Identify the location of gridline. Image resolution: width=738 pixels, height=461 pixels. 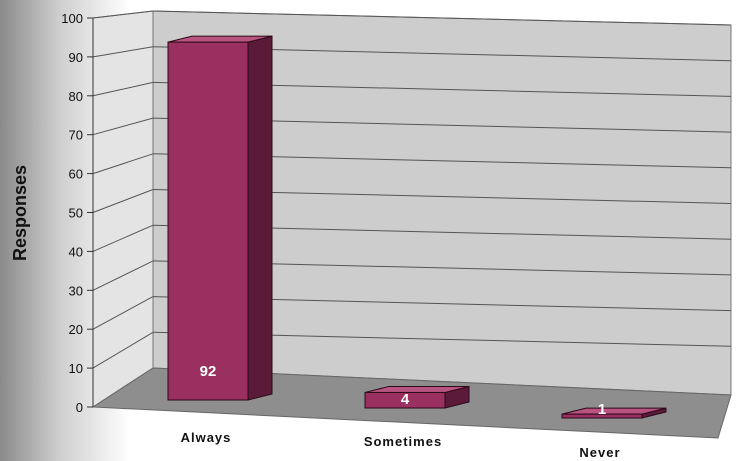
(442, 18).